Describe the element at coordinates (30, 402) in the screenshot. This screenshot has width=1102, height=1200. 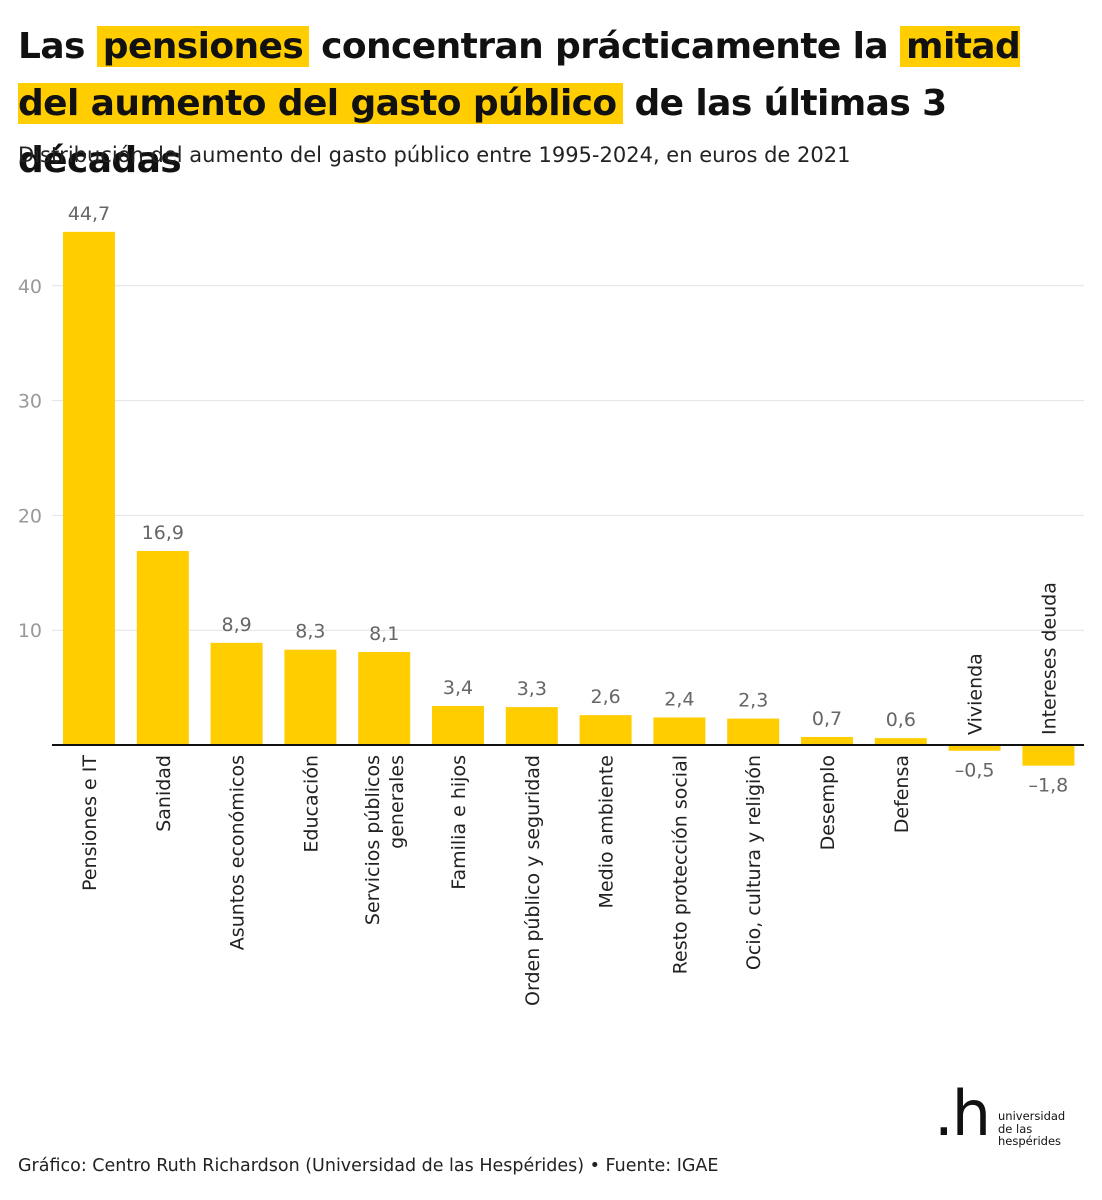
I see `y-tick-label: 30` at that location.